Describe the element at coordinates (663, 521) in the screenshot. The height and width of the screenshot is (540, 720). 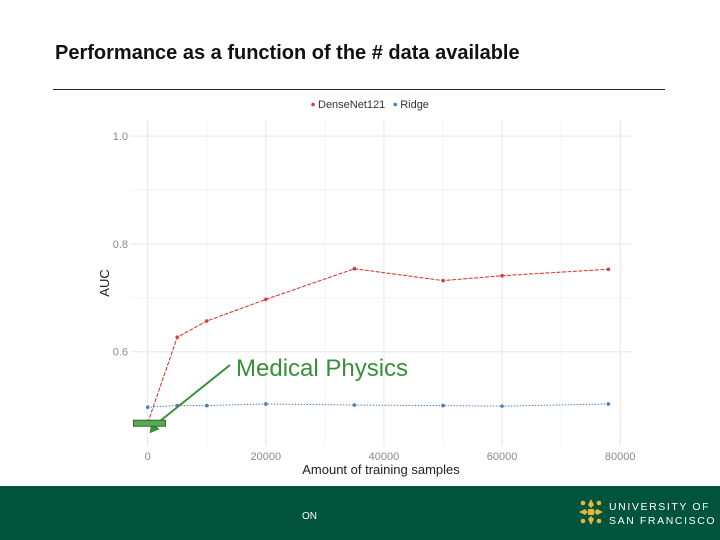
I see `university-name-line2: SAN FRANCISCO` at that location.